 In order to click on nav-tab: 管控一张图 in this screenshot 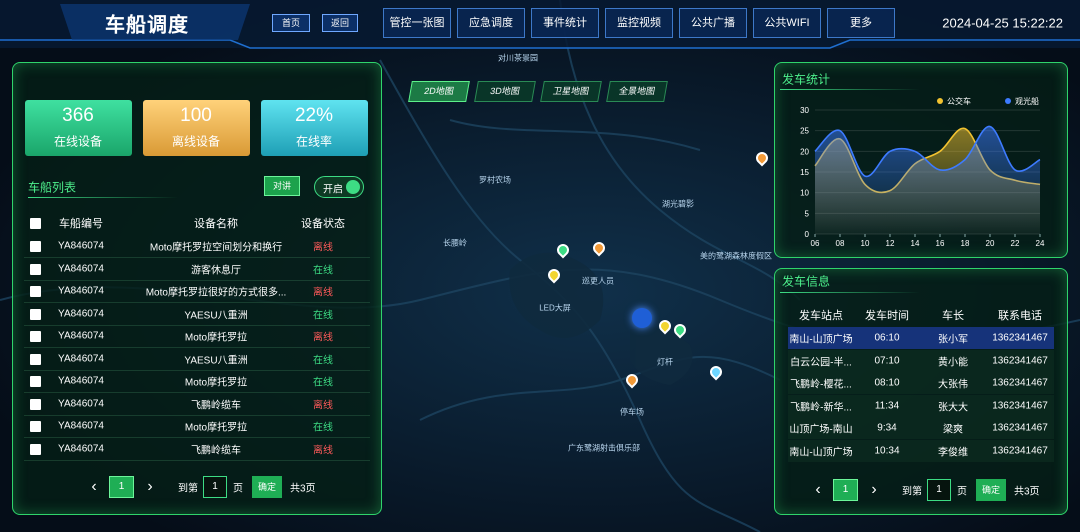, I will do `click(417, 23)`.